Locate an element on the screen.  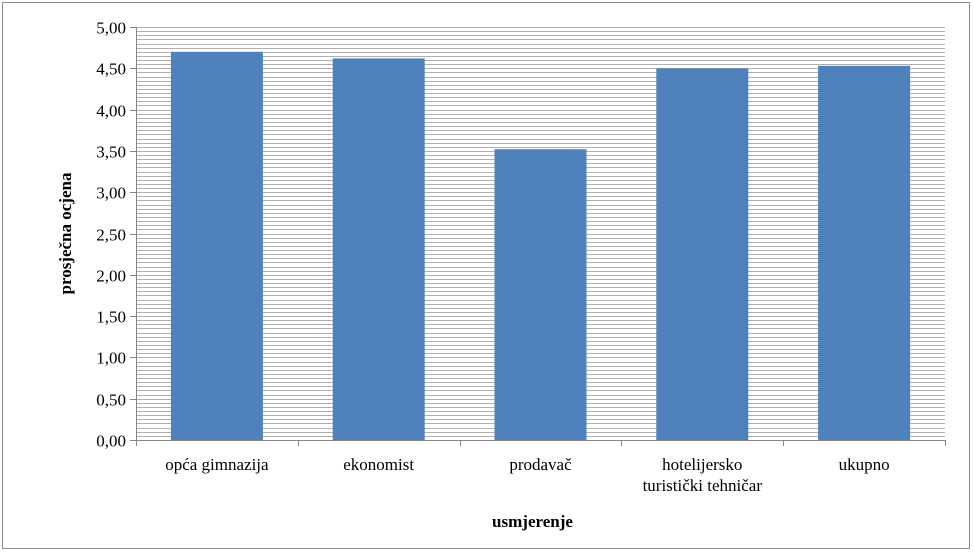
y-tick-label: 4,00 is located at coordinates (111, 111).